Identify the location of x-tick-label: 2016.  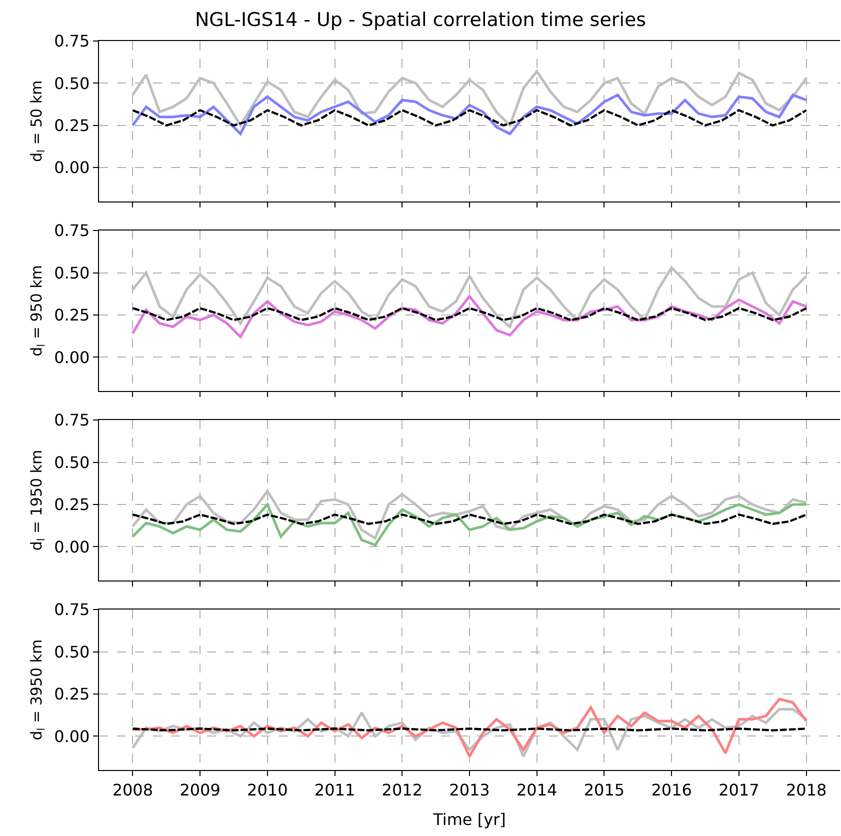
(671, 790).